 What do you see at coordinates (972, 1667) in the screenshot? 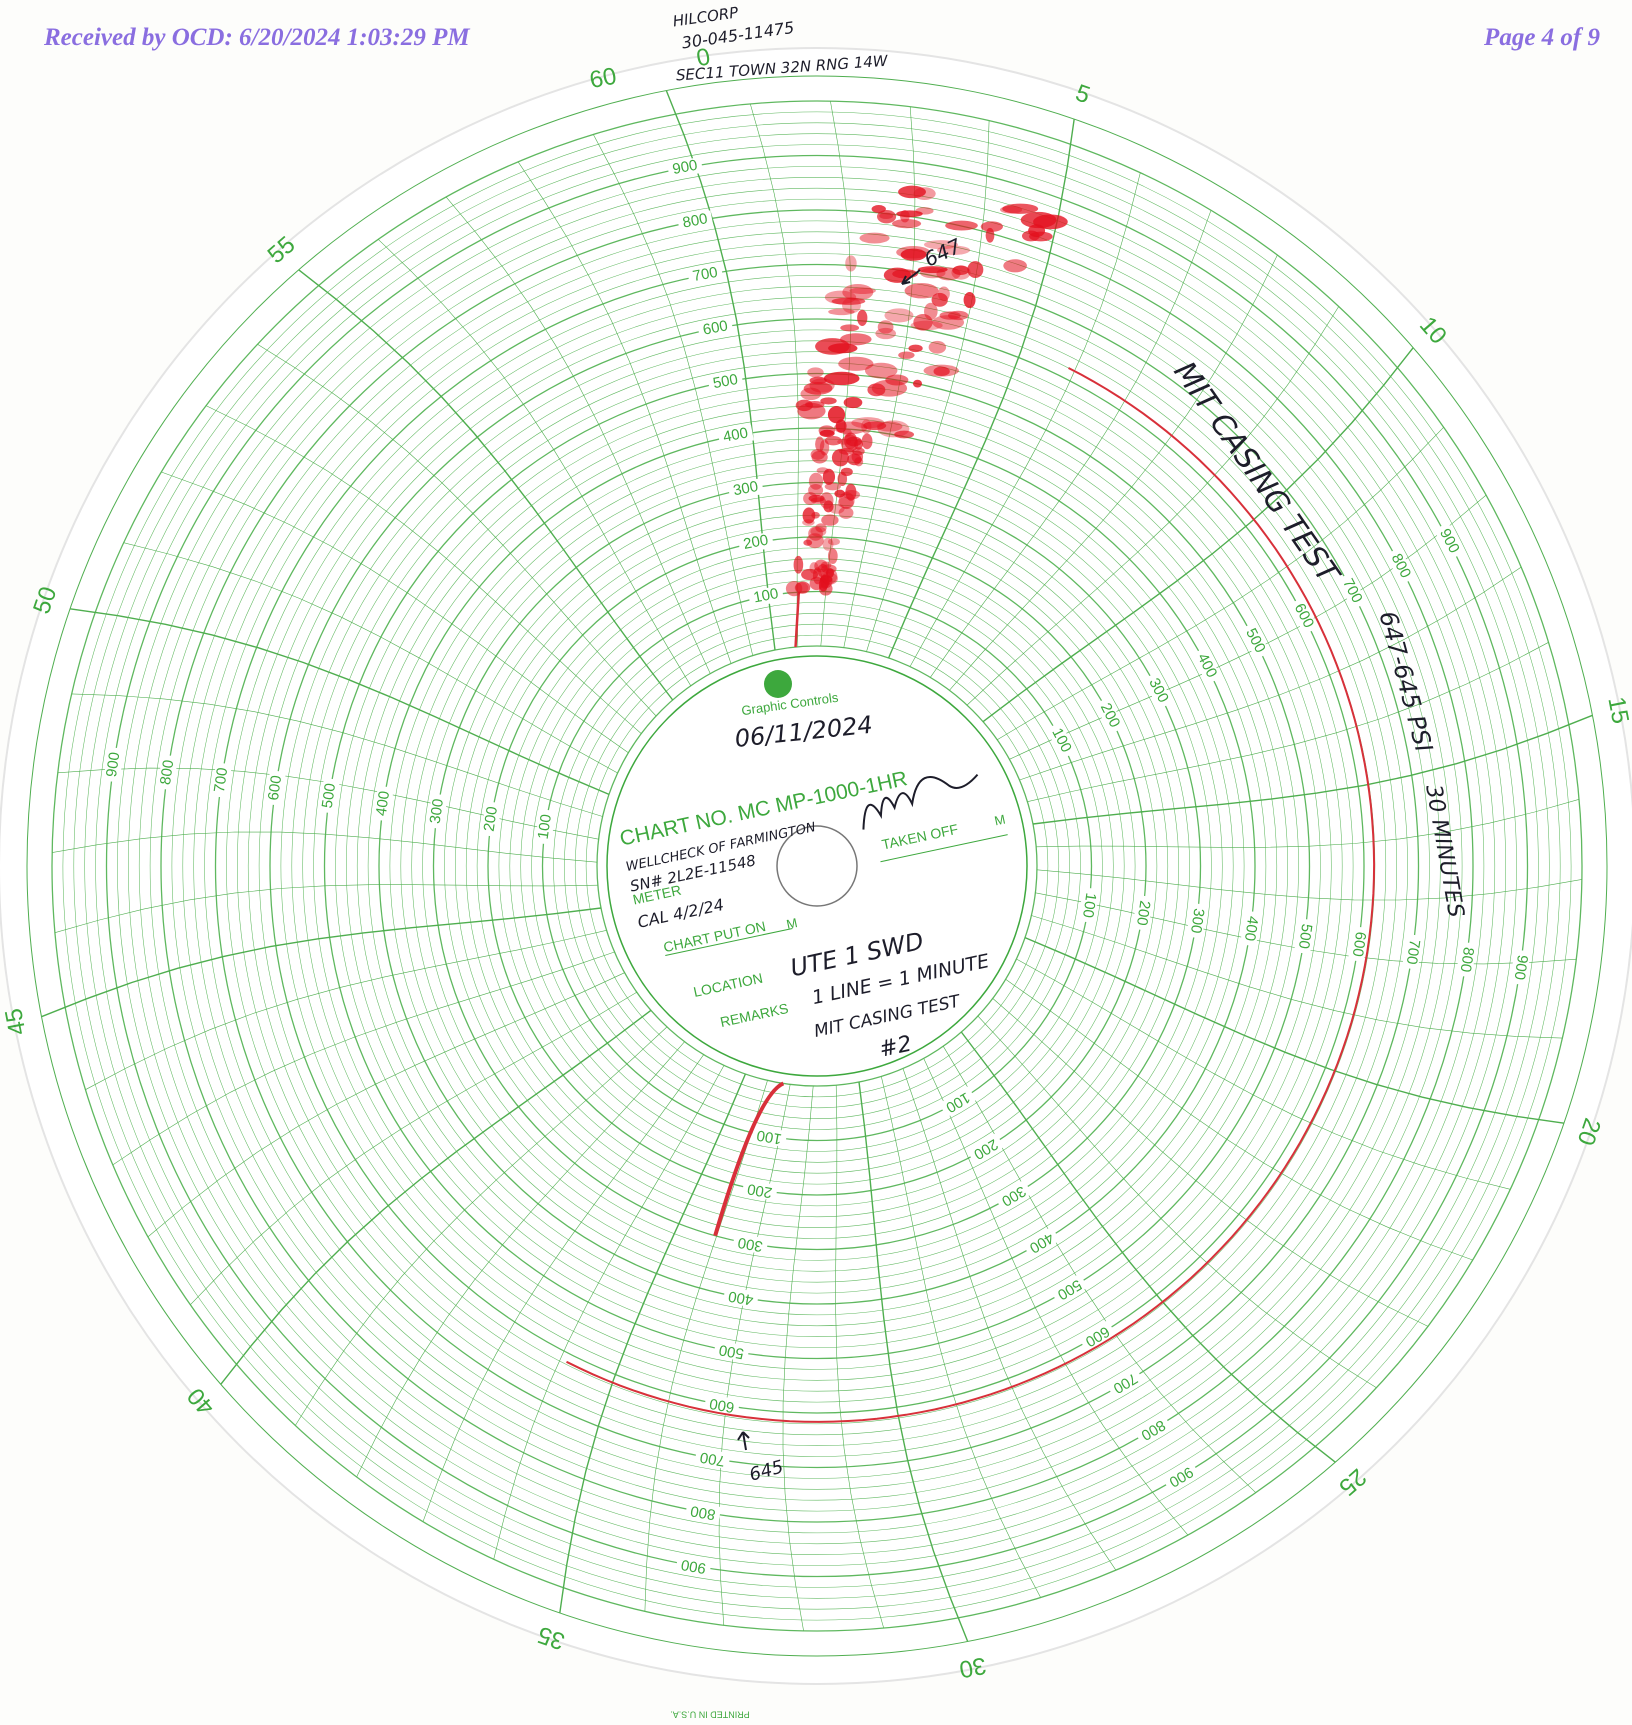
I see `minute-label: 30` at bounding box center [972, 1667].